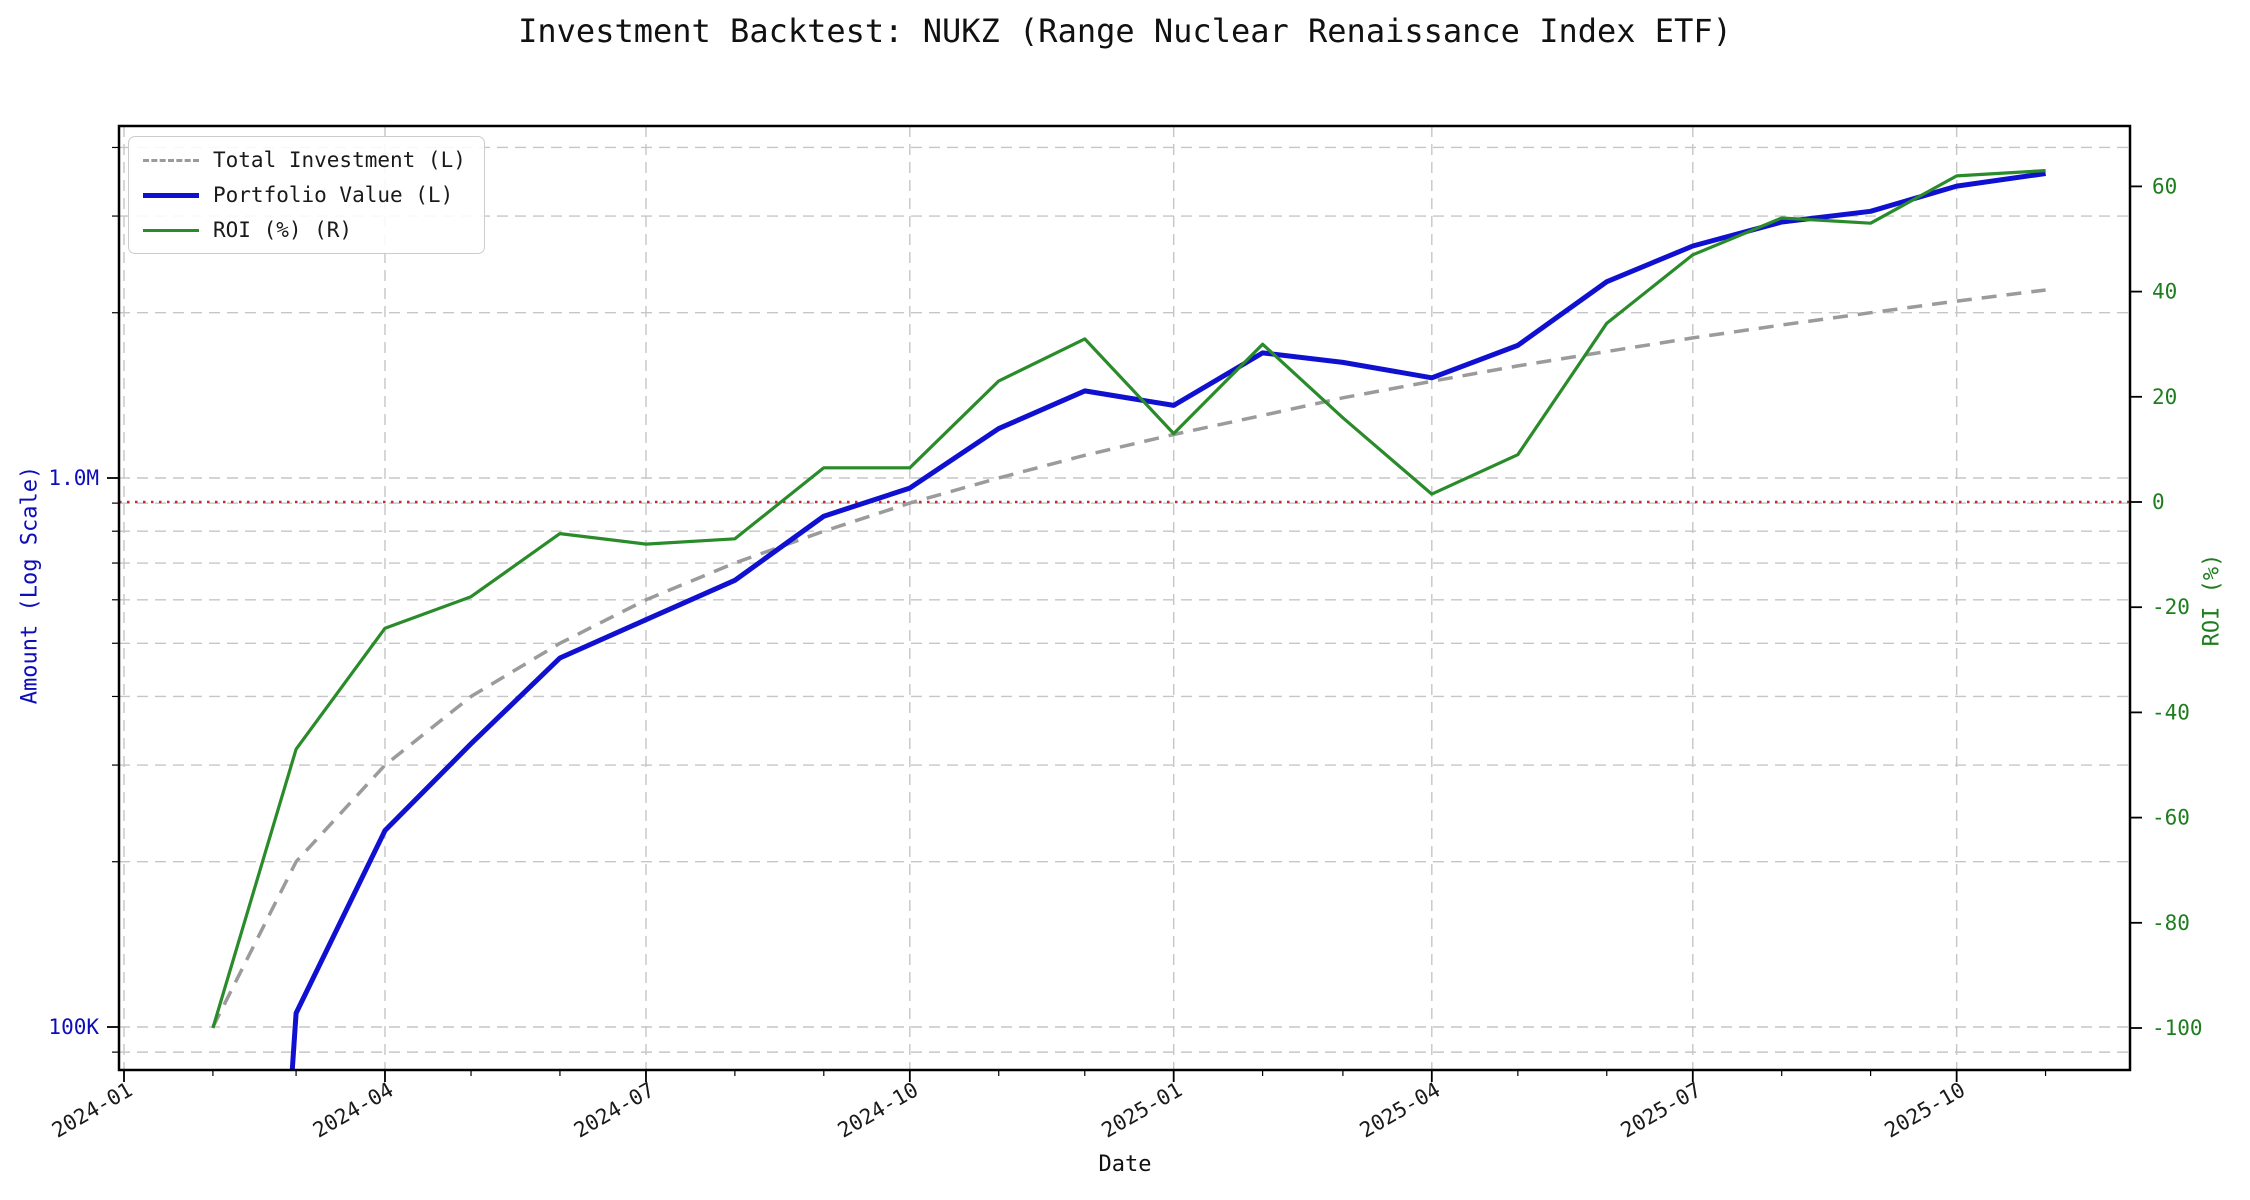  Describe the element at coordinates (2164, 186) in the screenshot. I see `tick-label: 60` at that location.